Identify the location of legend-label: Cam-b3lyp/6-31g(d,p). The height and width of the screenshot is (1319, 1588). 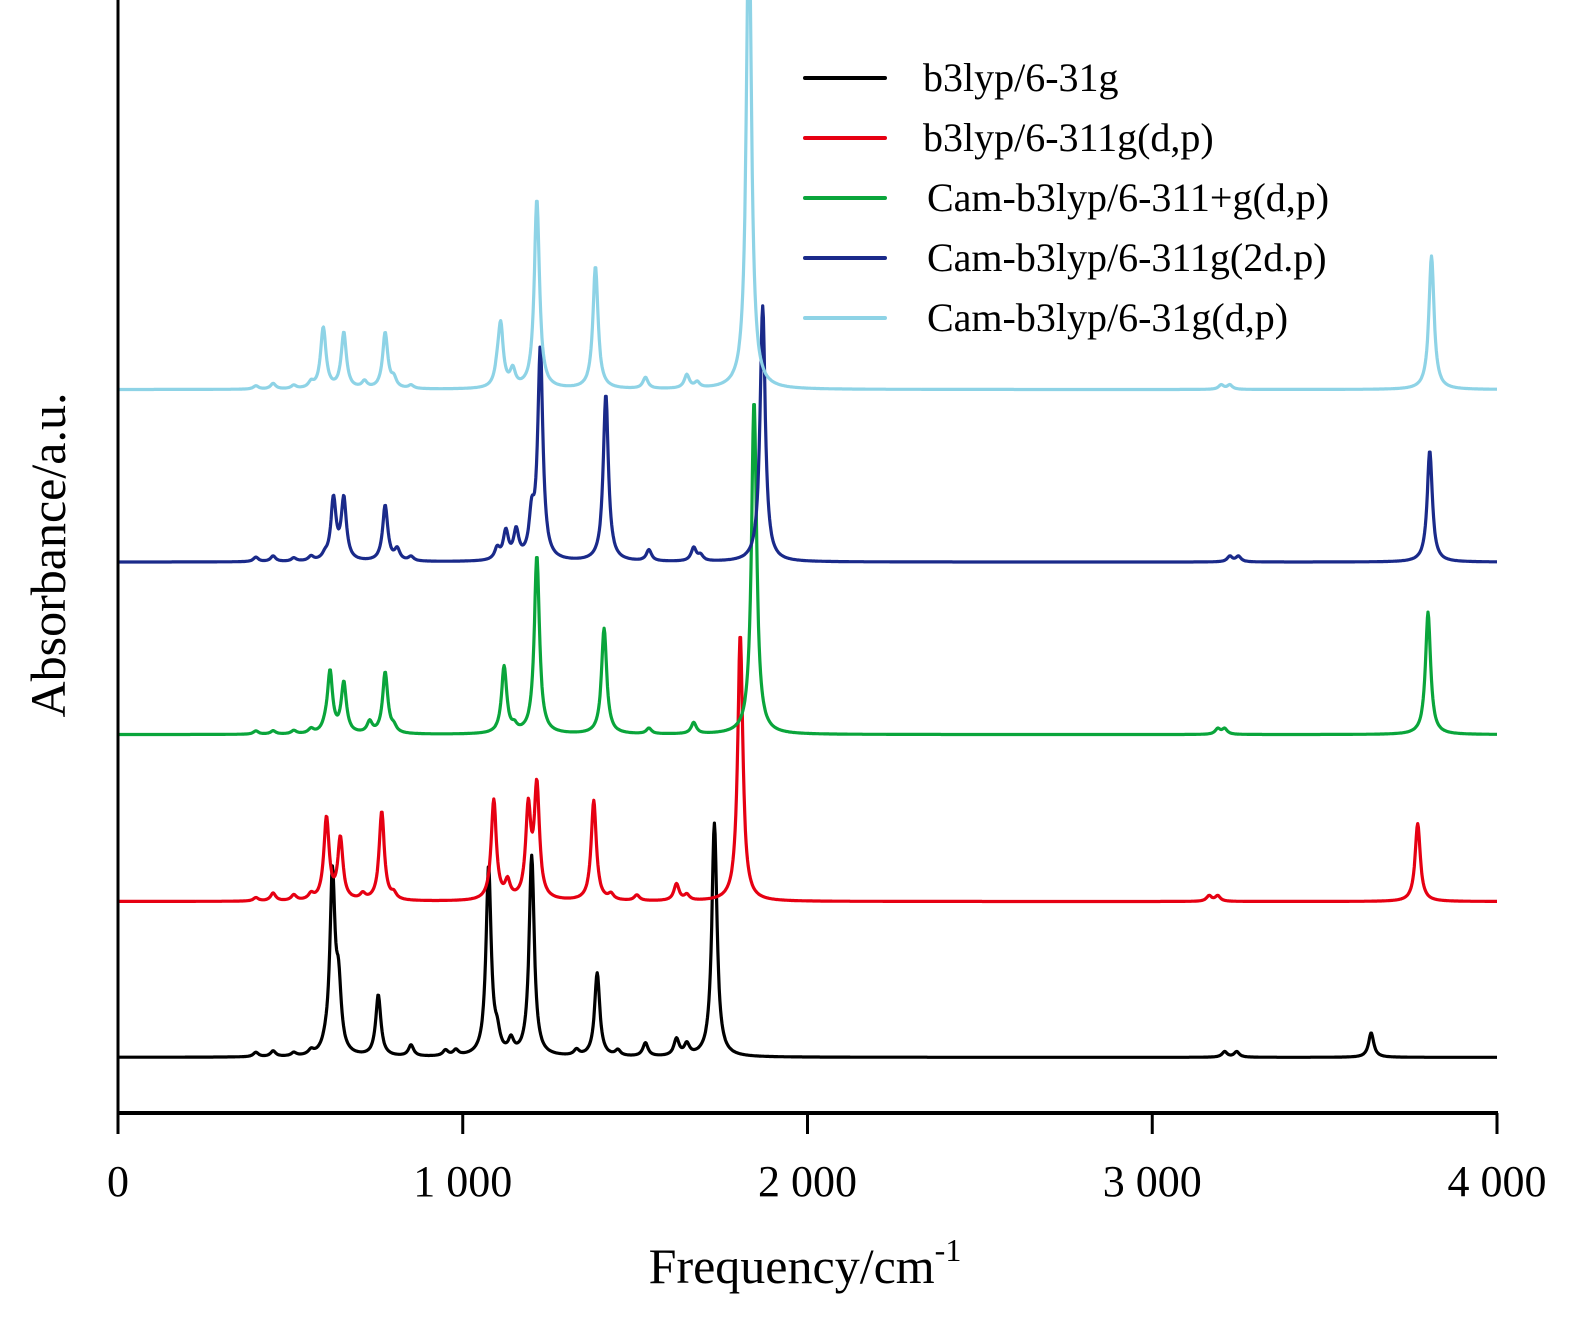
(1107, 317).